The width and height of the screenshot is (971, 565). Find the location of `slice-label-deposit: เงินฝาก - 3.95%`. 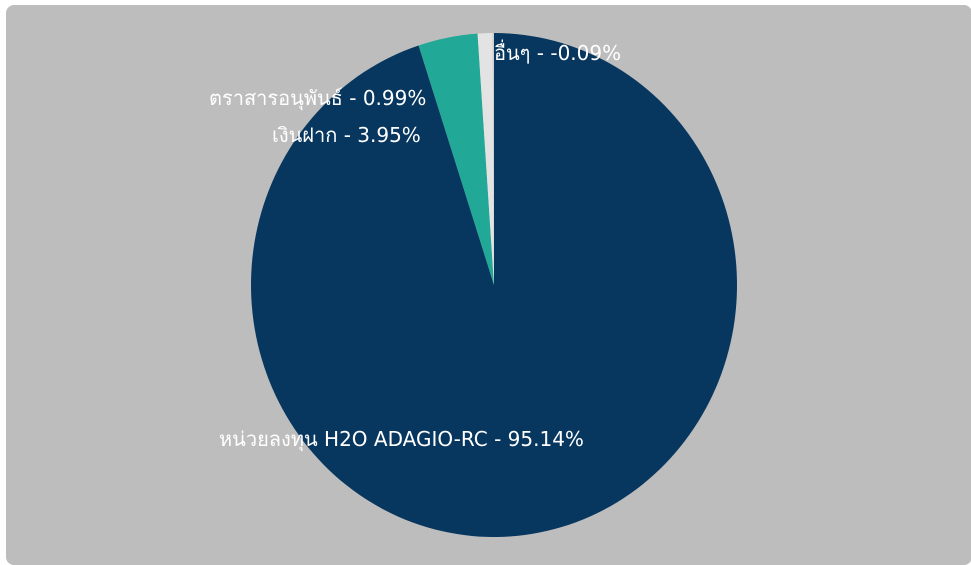

slice-label-deposit: เงินฝาก - 3.95% is located at coordinates (346, 135).